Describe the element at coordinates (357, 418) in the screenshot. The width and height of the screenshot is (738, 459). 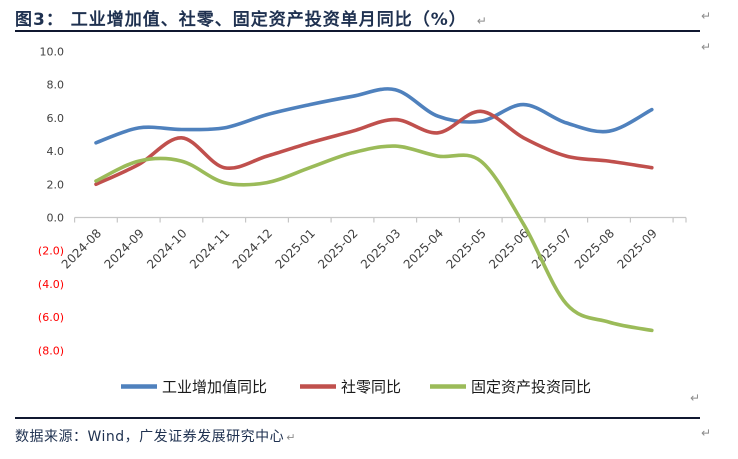
I see `footer-rule` at that location.